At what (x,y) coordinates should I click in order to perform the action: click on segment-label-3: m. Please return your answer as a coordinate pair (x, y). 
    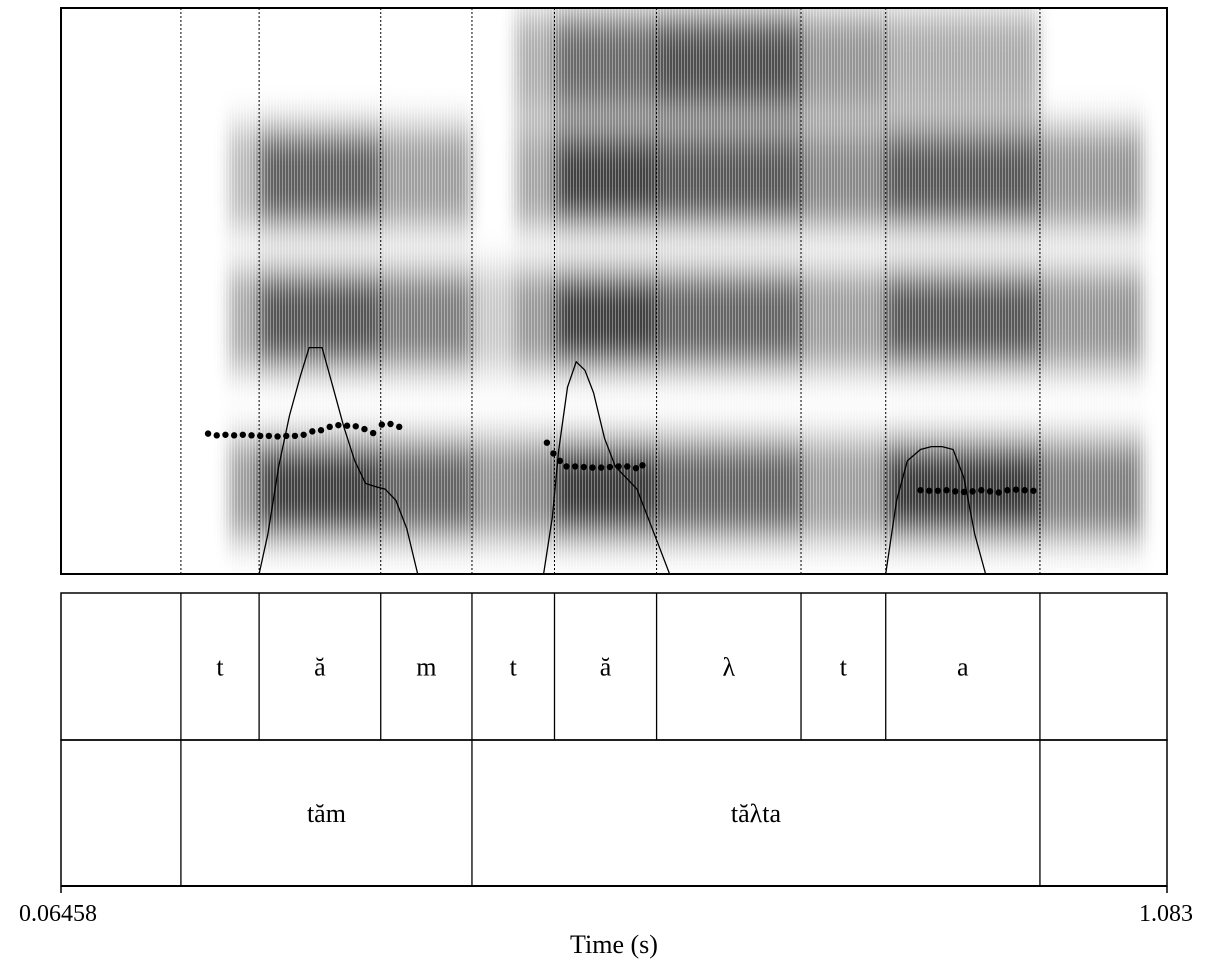
    Looking at the image, I should click on (426, 667).